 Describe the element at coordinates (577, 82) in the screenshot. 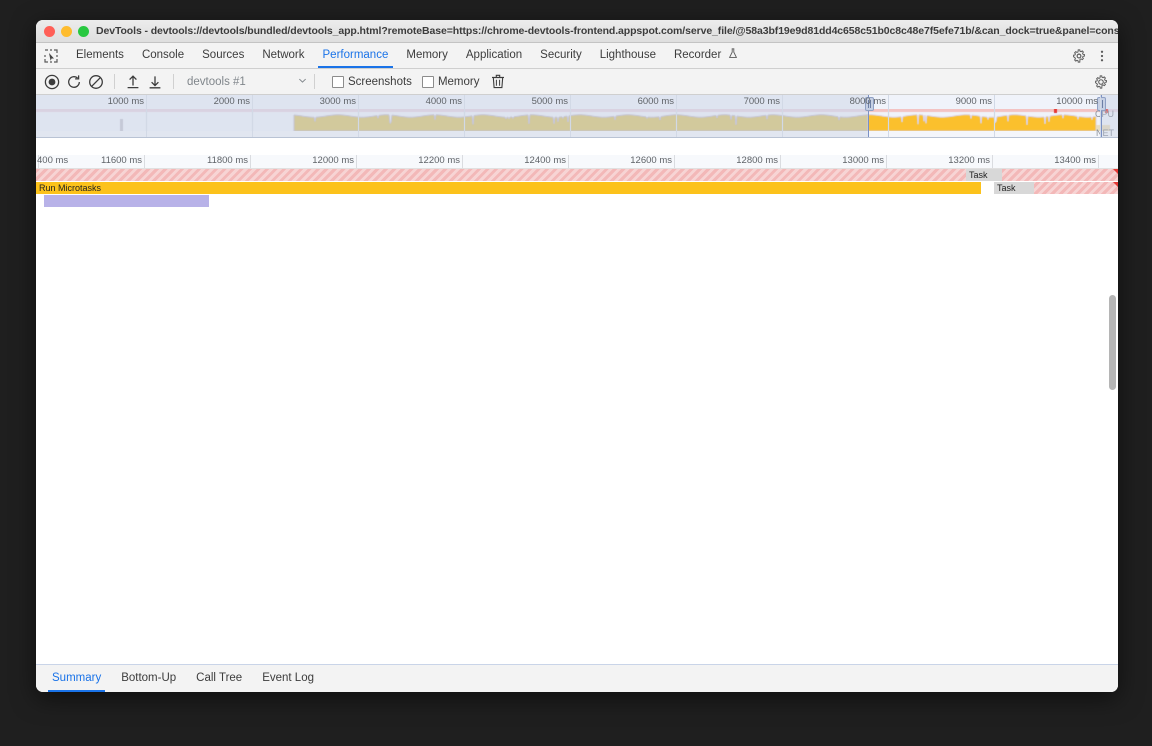

I see `performance-toolbar: devtools #1 Screenshots Memory` at that location.